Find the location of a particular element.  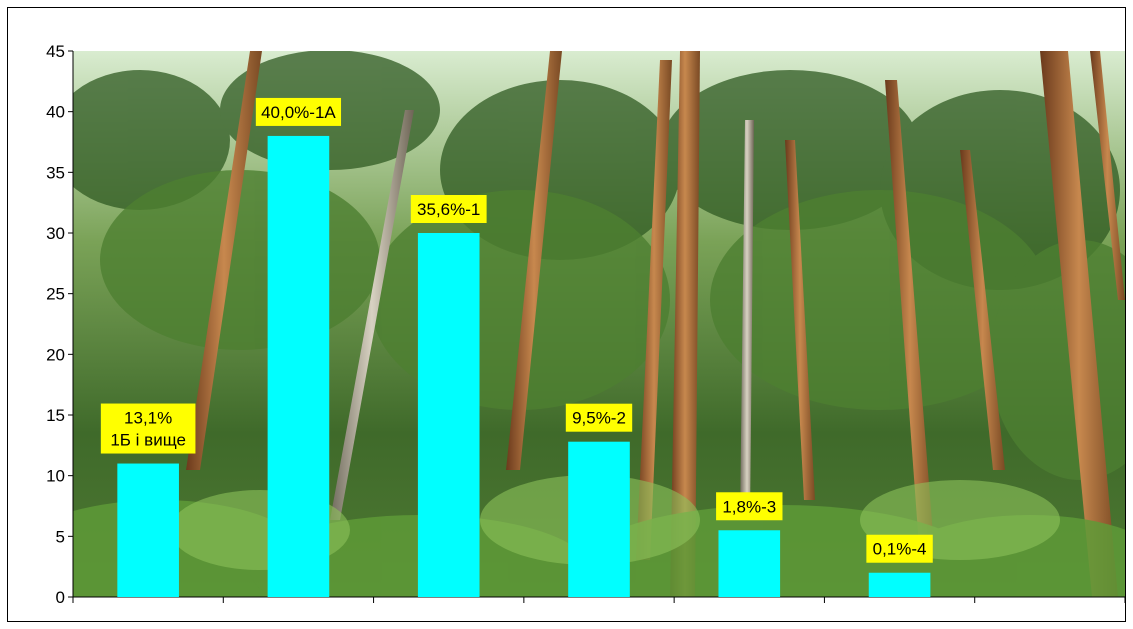

data-label: 40,0%-1А is located at coordinates (298, 112).